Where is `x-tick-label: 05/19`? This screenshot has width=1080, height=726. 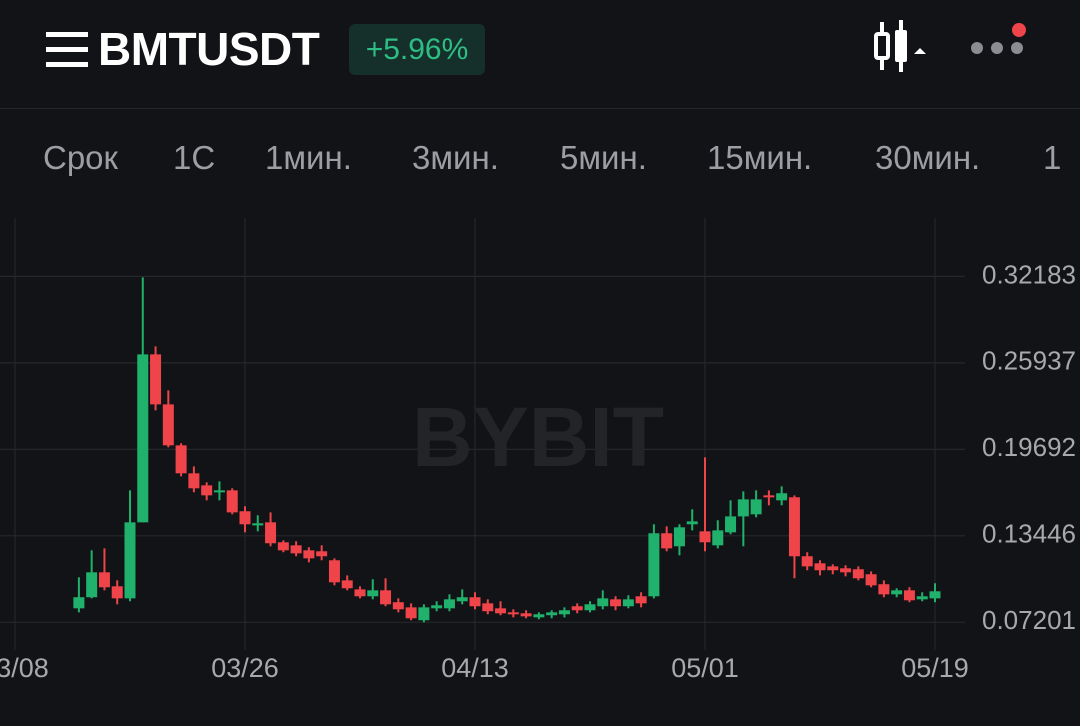 x-tick-label: 05/19 is located at coordinates (935, 668).